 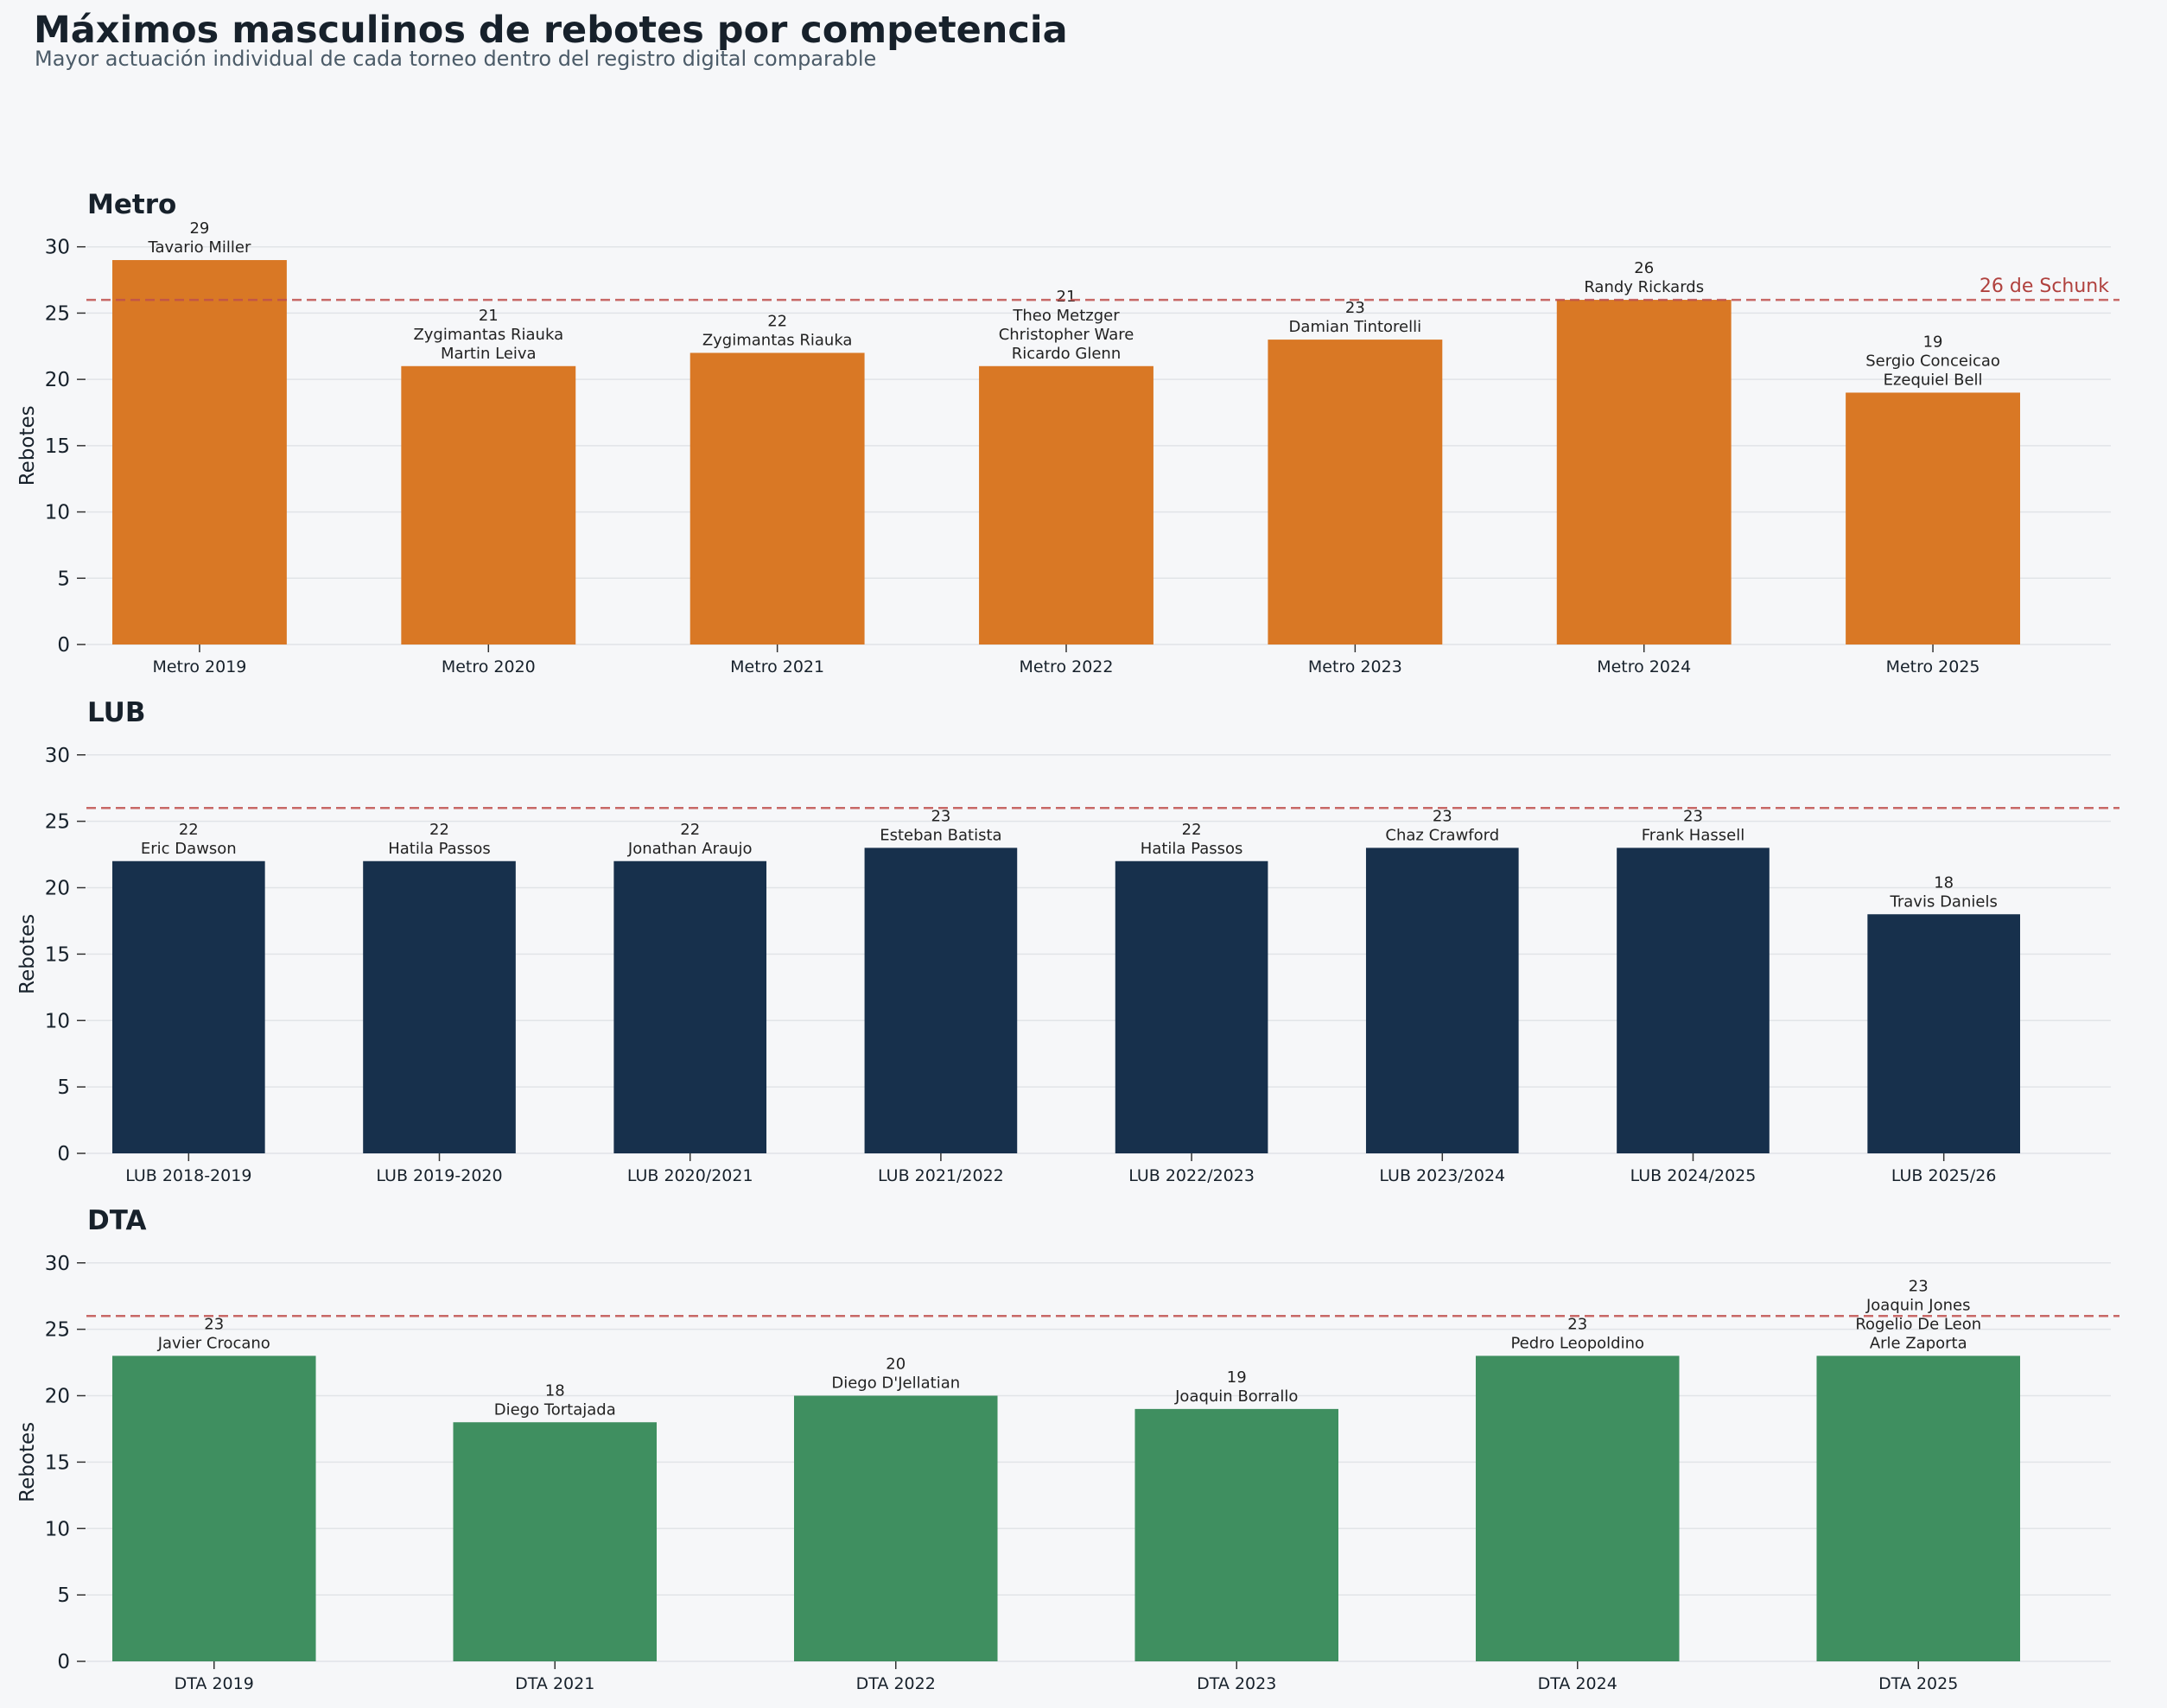 What do you see at coordinates (940, 835) in the screenshot?
I see `bar-player-label: Esteban Batista` at bounding box center [940, 835].